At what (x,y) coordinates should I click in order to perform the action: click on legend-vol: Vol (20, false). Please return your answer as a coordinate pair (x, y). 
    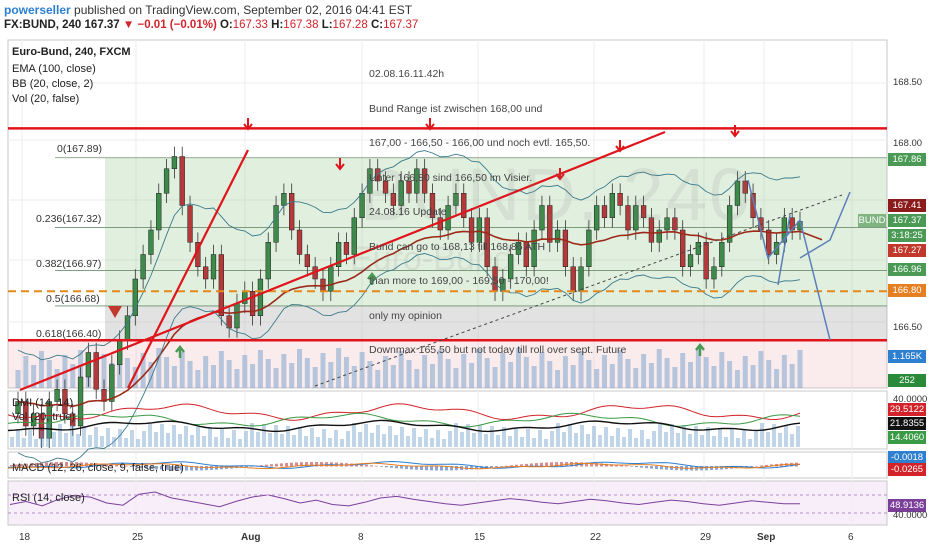
    Looking at the image, I should click on (46, 99).